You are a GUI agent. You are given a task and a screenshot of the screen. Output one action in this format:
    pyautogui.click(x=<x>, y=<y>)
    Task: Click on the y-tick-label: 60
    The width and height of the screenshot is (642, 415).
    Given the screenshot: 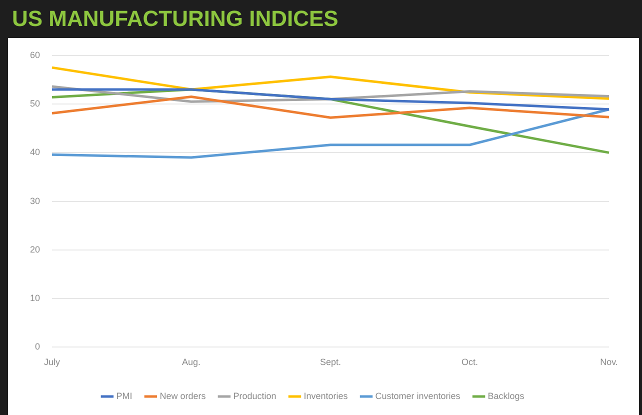 What is the action you would take?
    pyautogui.click(x=35, y=55)
    